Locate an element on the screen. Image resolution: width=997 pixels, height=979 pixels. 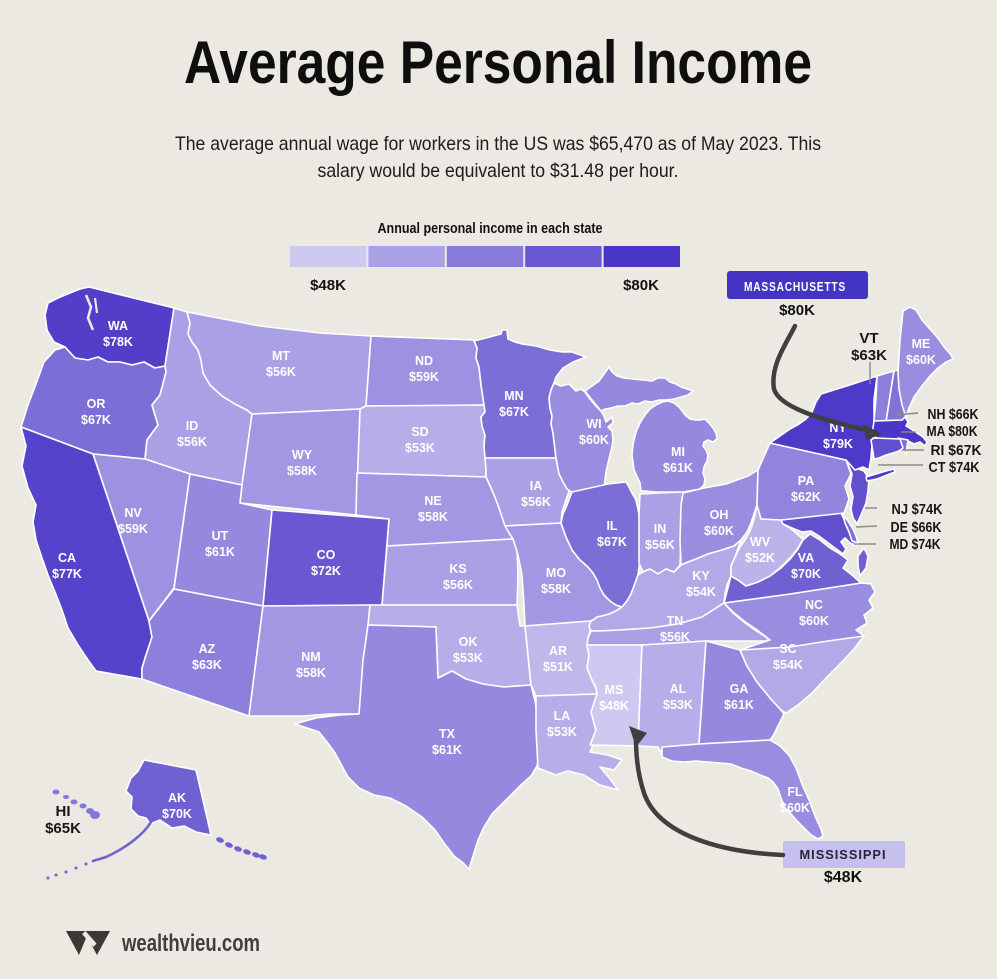
svg-text: NC is located at coordinates (814, 605).